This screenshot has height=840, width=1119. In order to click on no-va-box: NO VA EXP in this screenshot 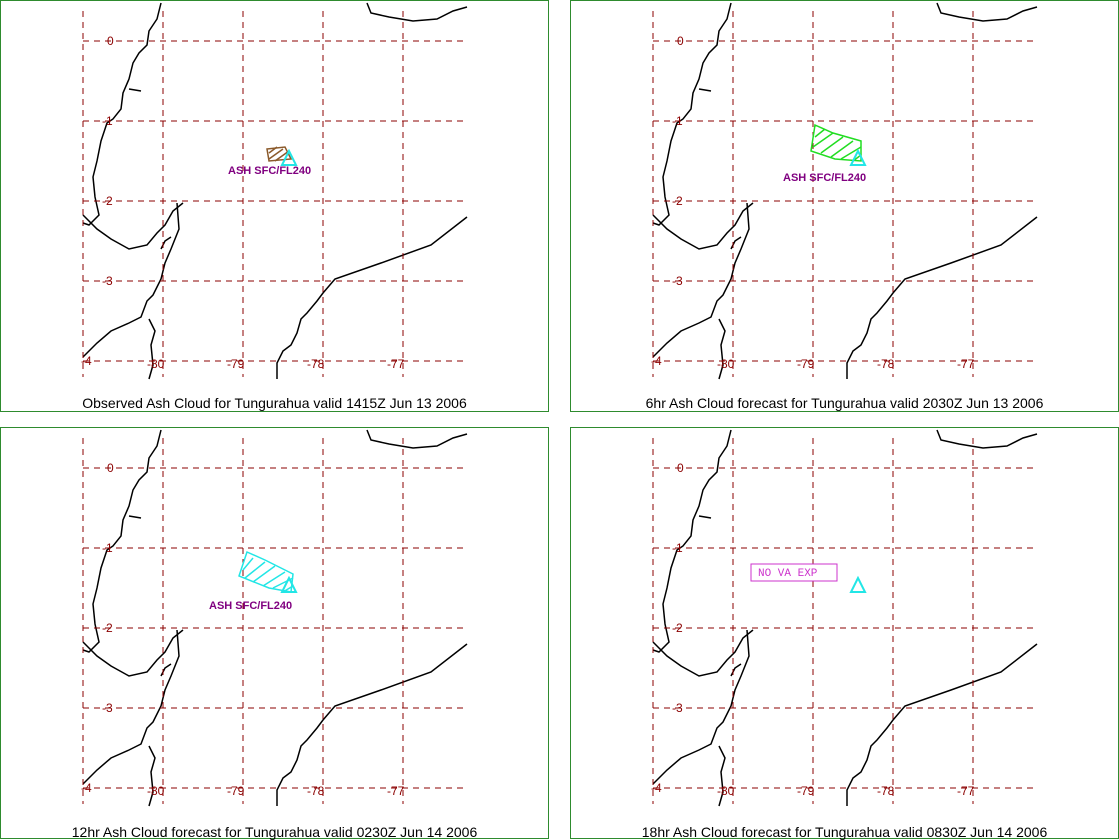, I will do `click(794, 572)`.